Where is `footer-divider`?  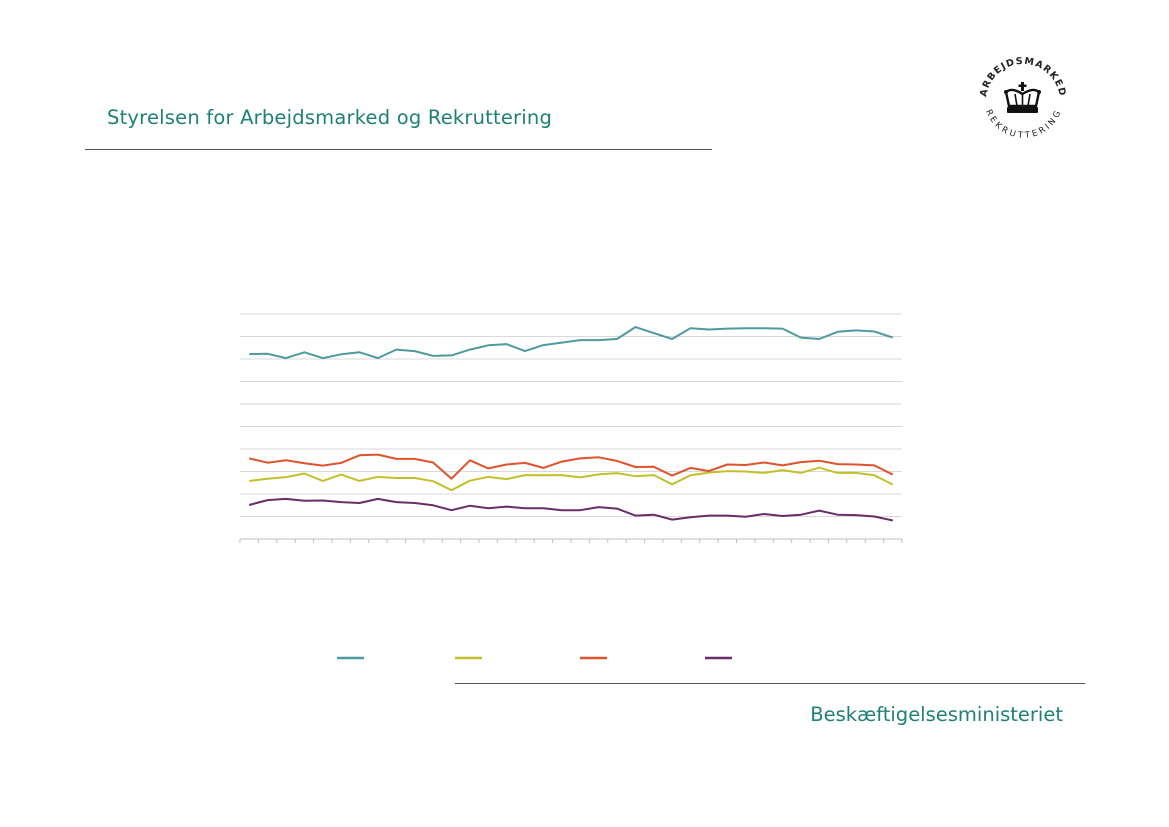
footer-divider is located at coordinates (770, 683).